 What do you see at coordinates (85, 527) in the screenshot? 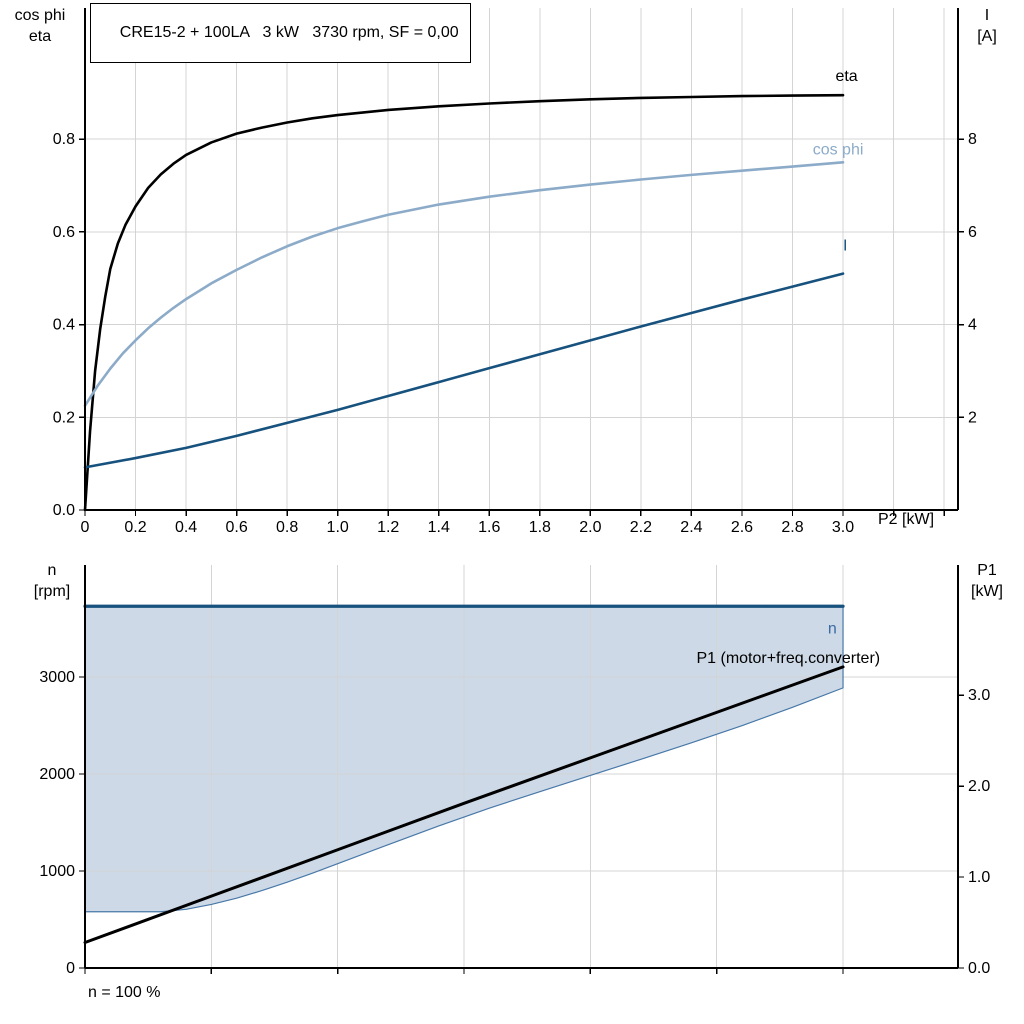
I see `x-tick-label: 0` at bounding box center [85, 527].